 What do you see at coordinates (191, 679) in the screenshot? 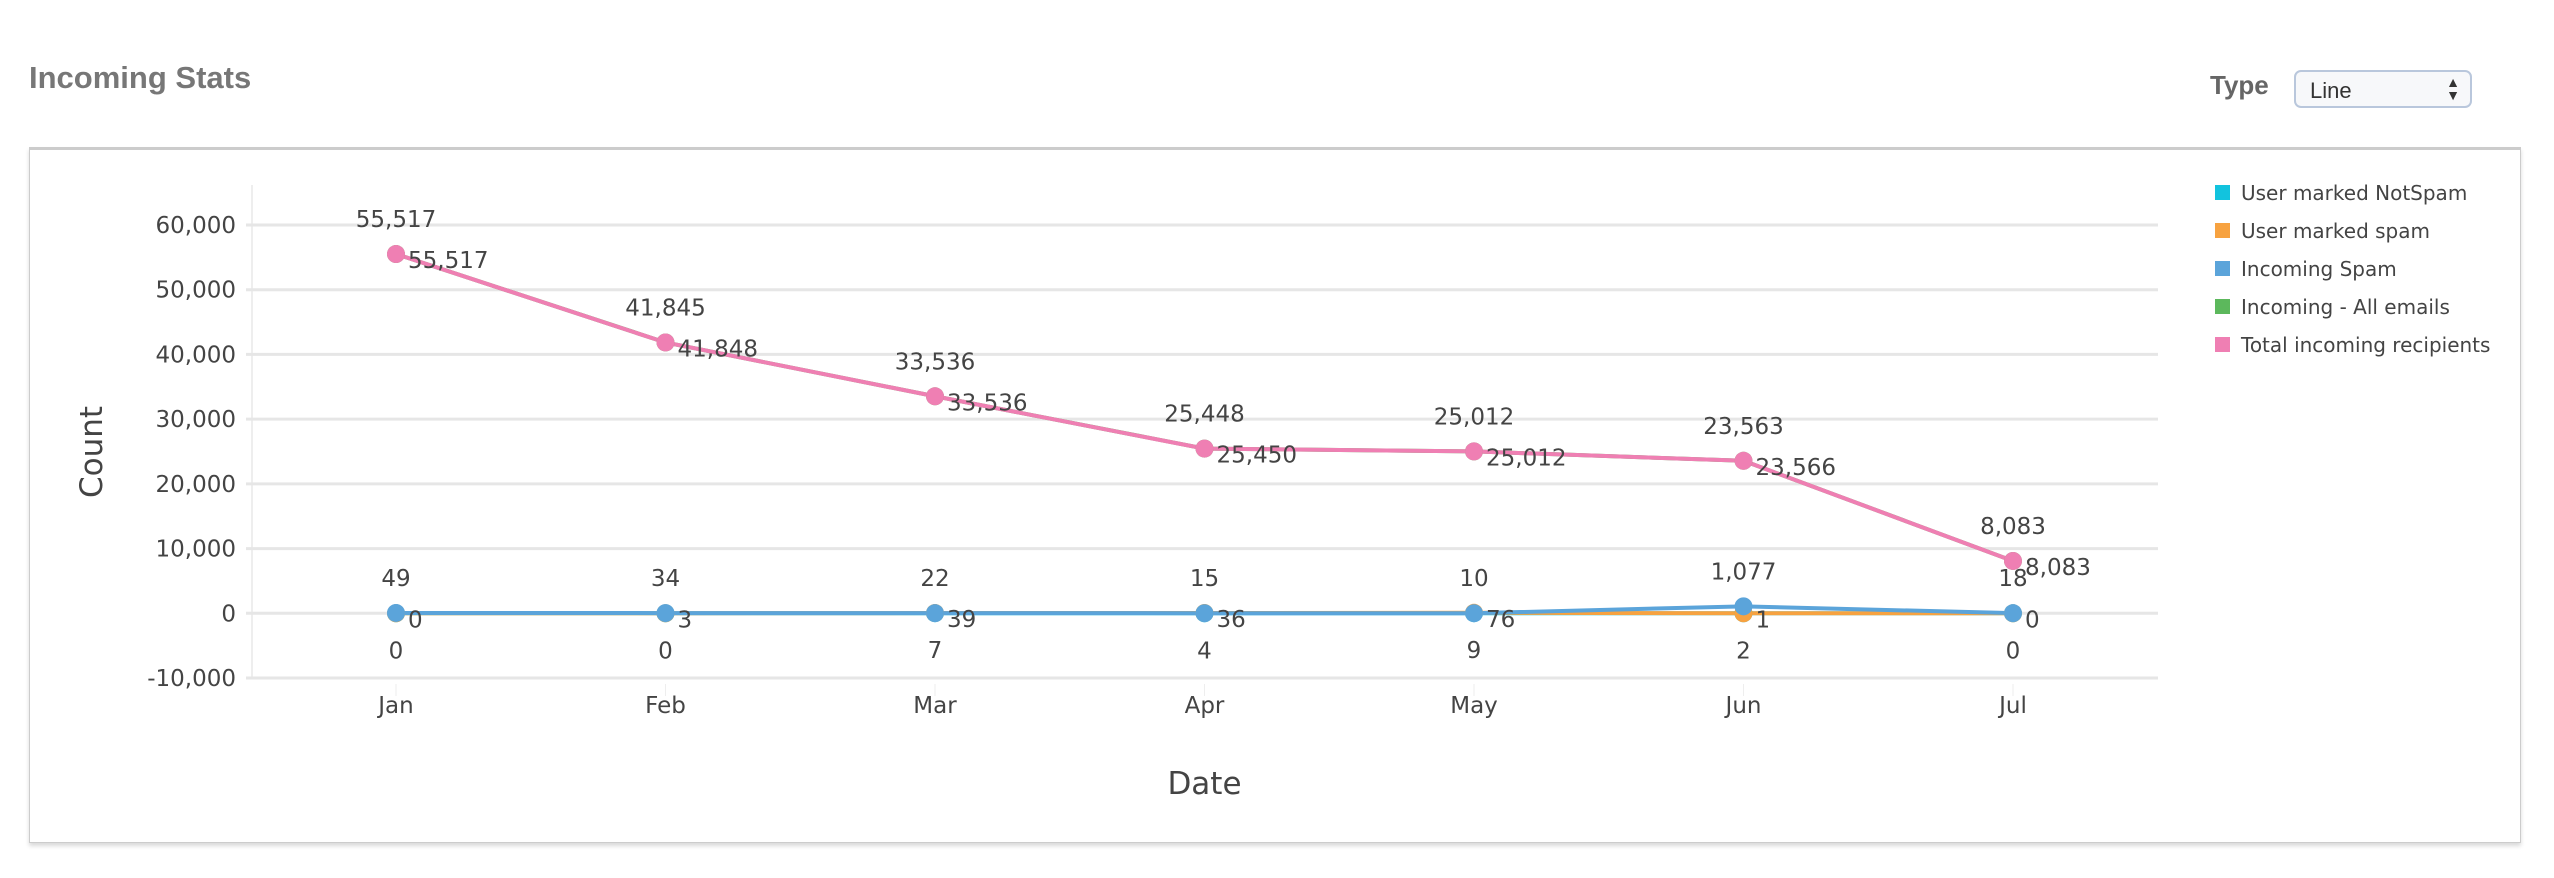
I see `y-tick-label: -10,000` at bounding box center [191, 679].